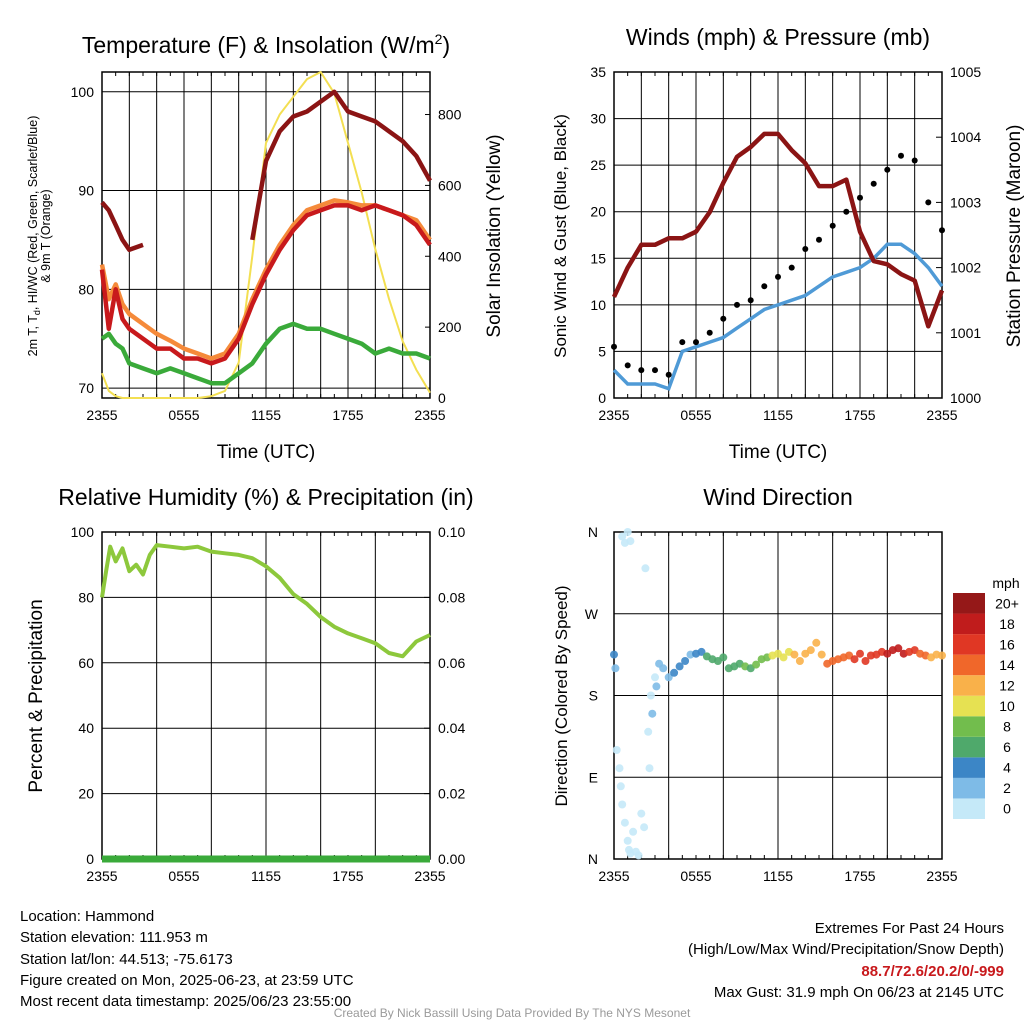 The width and height of the screenshot is (1024, 1024). What do you see at coordinates (265, 353) in the screenshot?
I see `dewpoint-line` at bounding box center [265, 353].